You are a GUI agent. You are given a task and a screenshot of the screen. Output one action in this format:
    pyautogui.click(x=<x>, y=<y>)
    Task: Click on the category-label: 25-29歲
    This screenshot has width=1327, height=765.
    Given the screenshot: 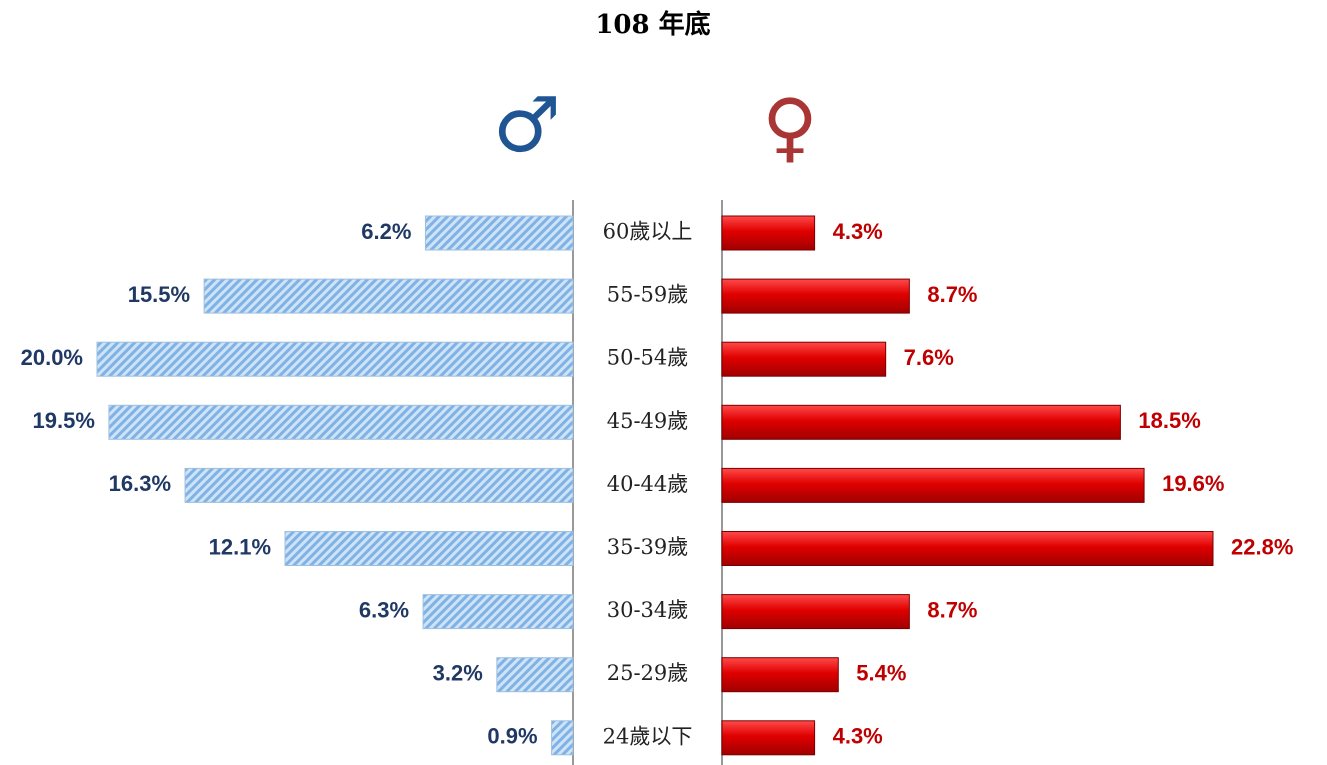 What is the action you would take?
    pyautogui.click(x=648, y=673)
    